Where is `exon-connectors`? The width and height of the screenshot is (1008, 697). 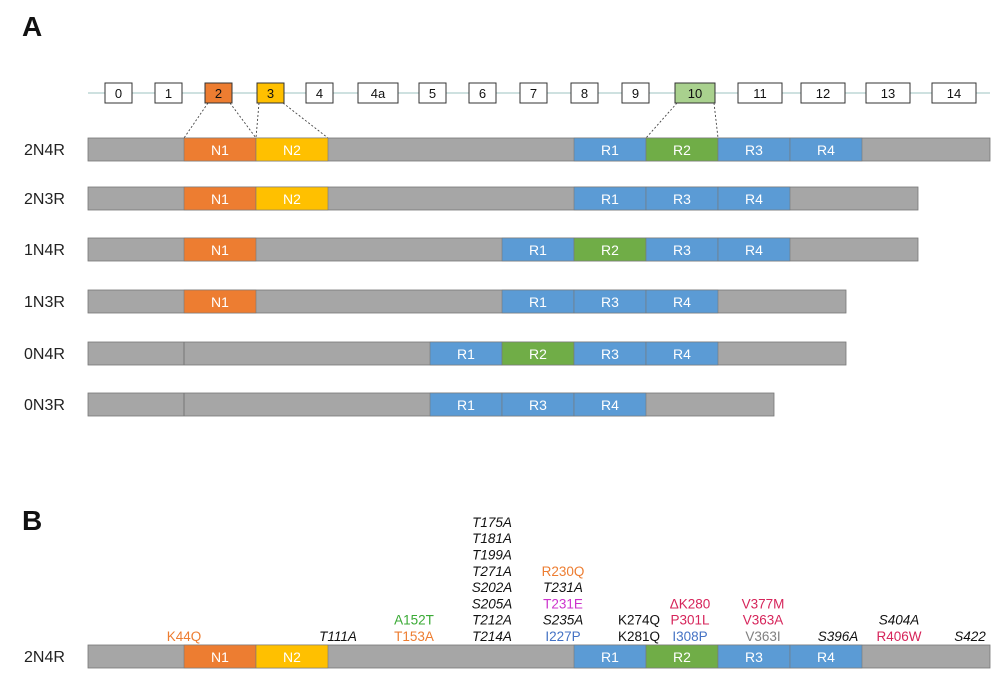
exon-connectors is located at coordinates (451, 120).